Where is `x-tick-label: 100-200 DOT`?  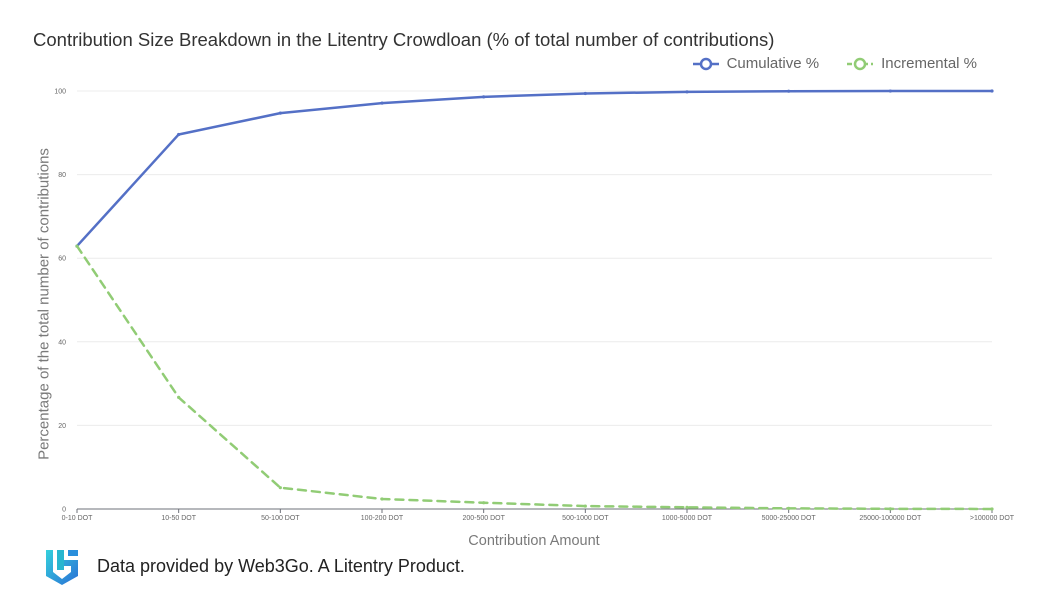 x-tick-label: 100-200 DOT is located at coordinates (382, 518).